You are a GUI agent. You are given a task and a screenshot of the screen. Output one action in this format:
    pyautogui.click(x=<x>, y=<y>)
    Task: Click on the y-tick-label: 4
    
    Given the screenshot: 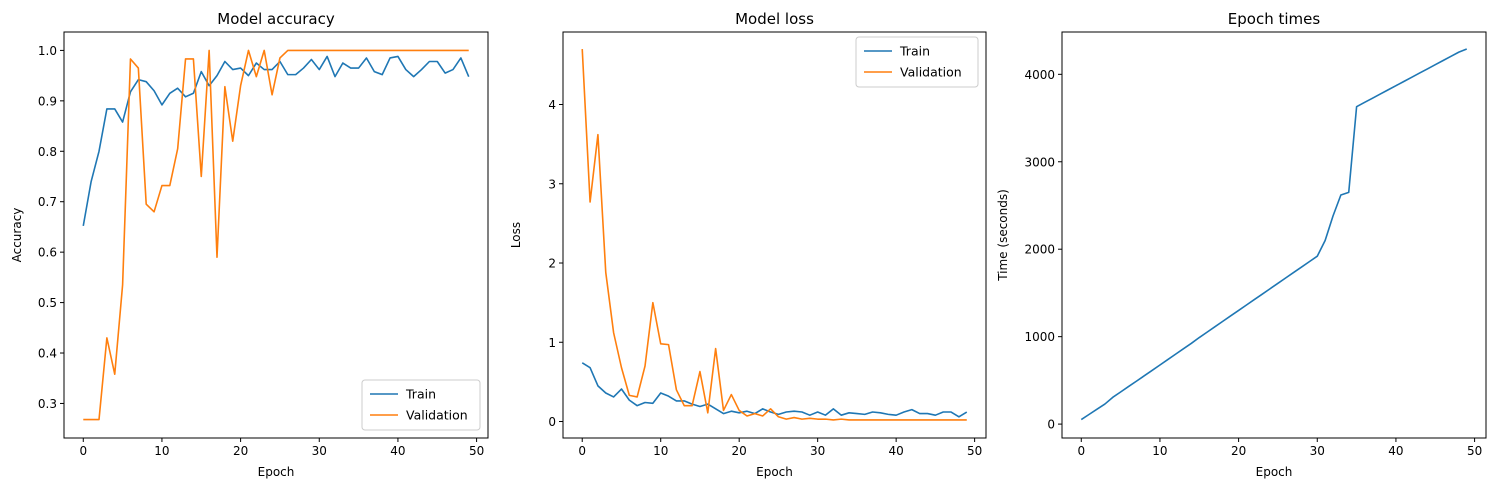 What is the action you would take?
    pyautogui.click(x=552, y=105)
    